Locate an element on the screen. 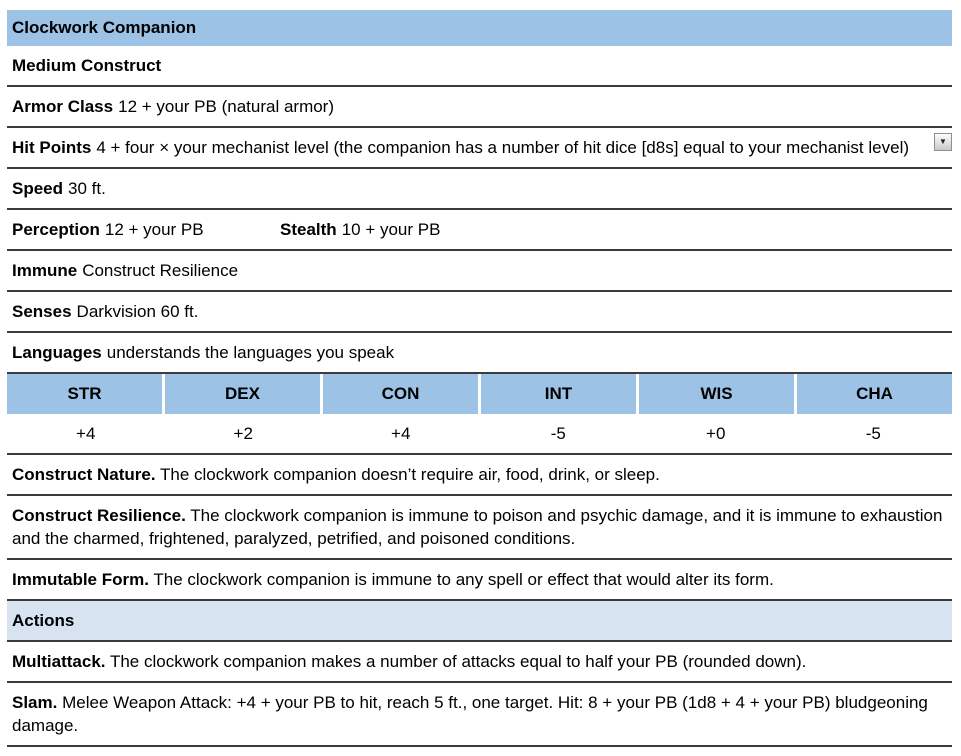 Image resolution: width=961 pixels, height=756 pixels. stat-value-cell-str: +4 is located at coordinates (86, 433).